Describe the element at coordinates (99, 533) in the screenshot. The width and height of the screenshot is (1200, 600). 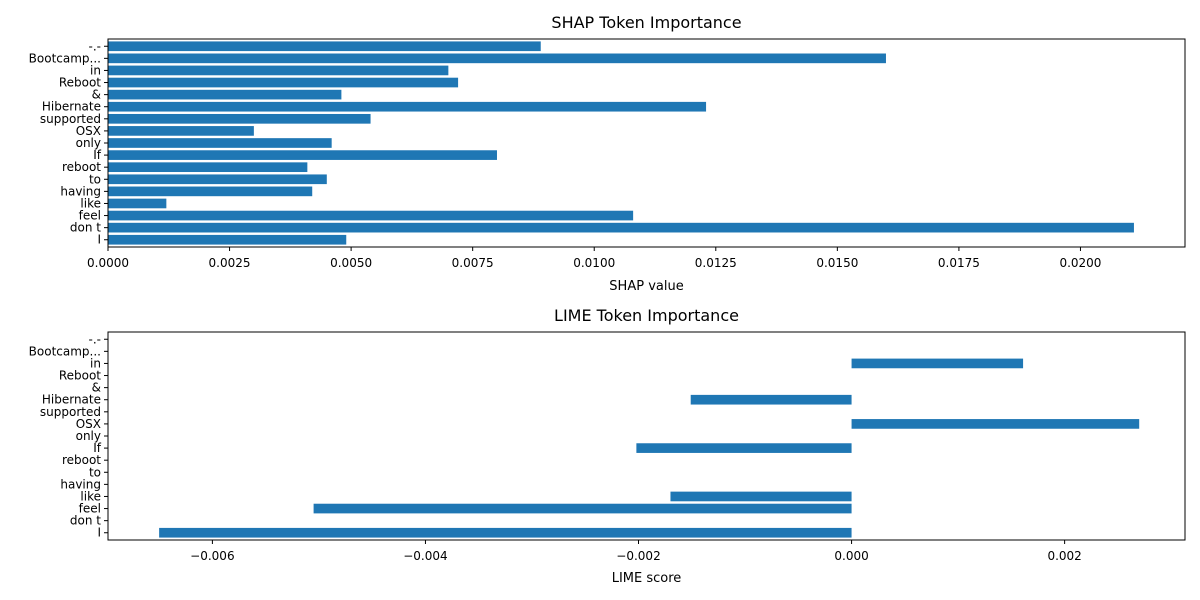
I see `lime-y-tick-label-0: I` at that location.